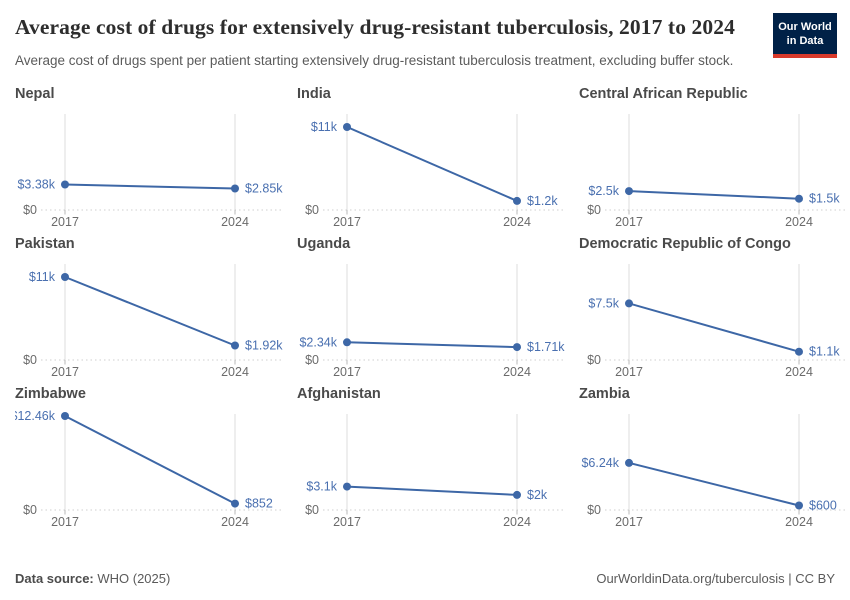  Describe the element at coordinates (339, 393) in the screenshot. I see `facet-title: Afghanistan` at that location.